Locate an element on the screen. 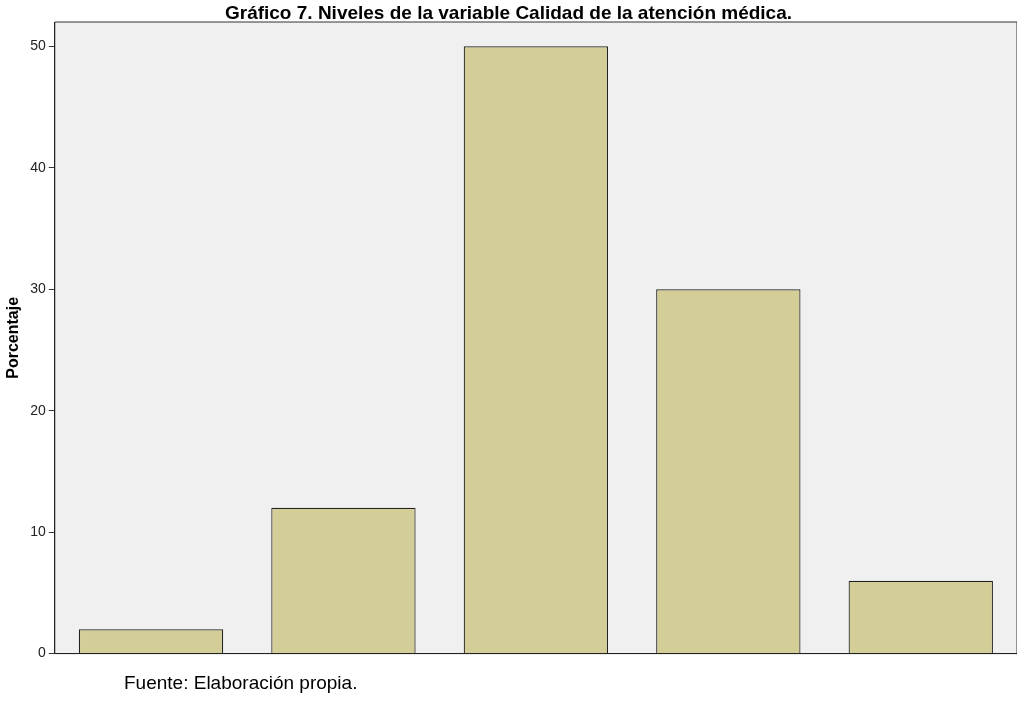  y-tick-label: 40 is located at coordinates (38, 166).